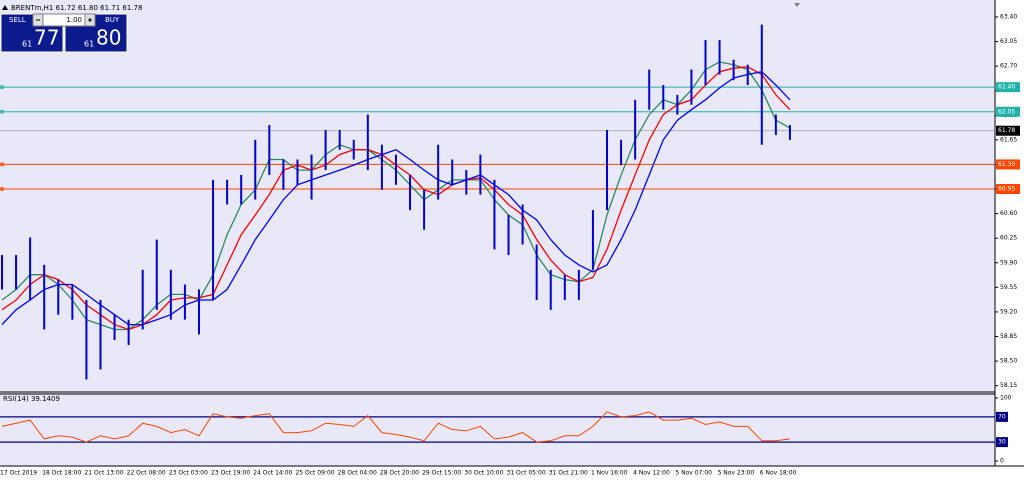 This screenshot has height=481, width=1024. What do you see at coordinates (31, 399) in the screenshot?
I see `rsi-title: RSI(14) 39.1409` at bounding box center [31, 399].